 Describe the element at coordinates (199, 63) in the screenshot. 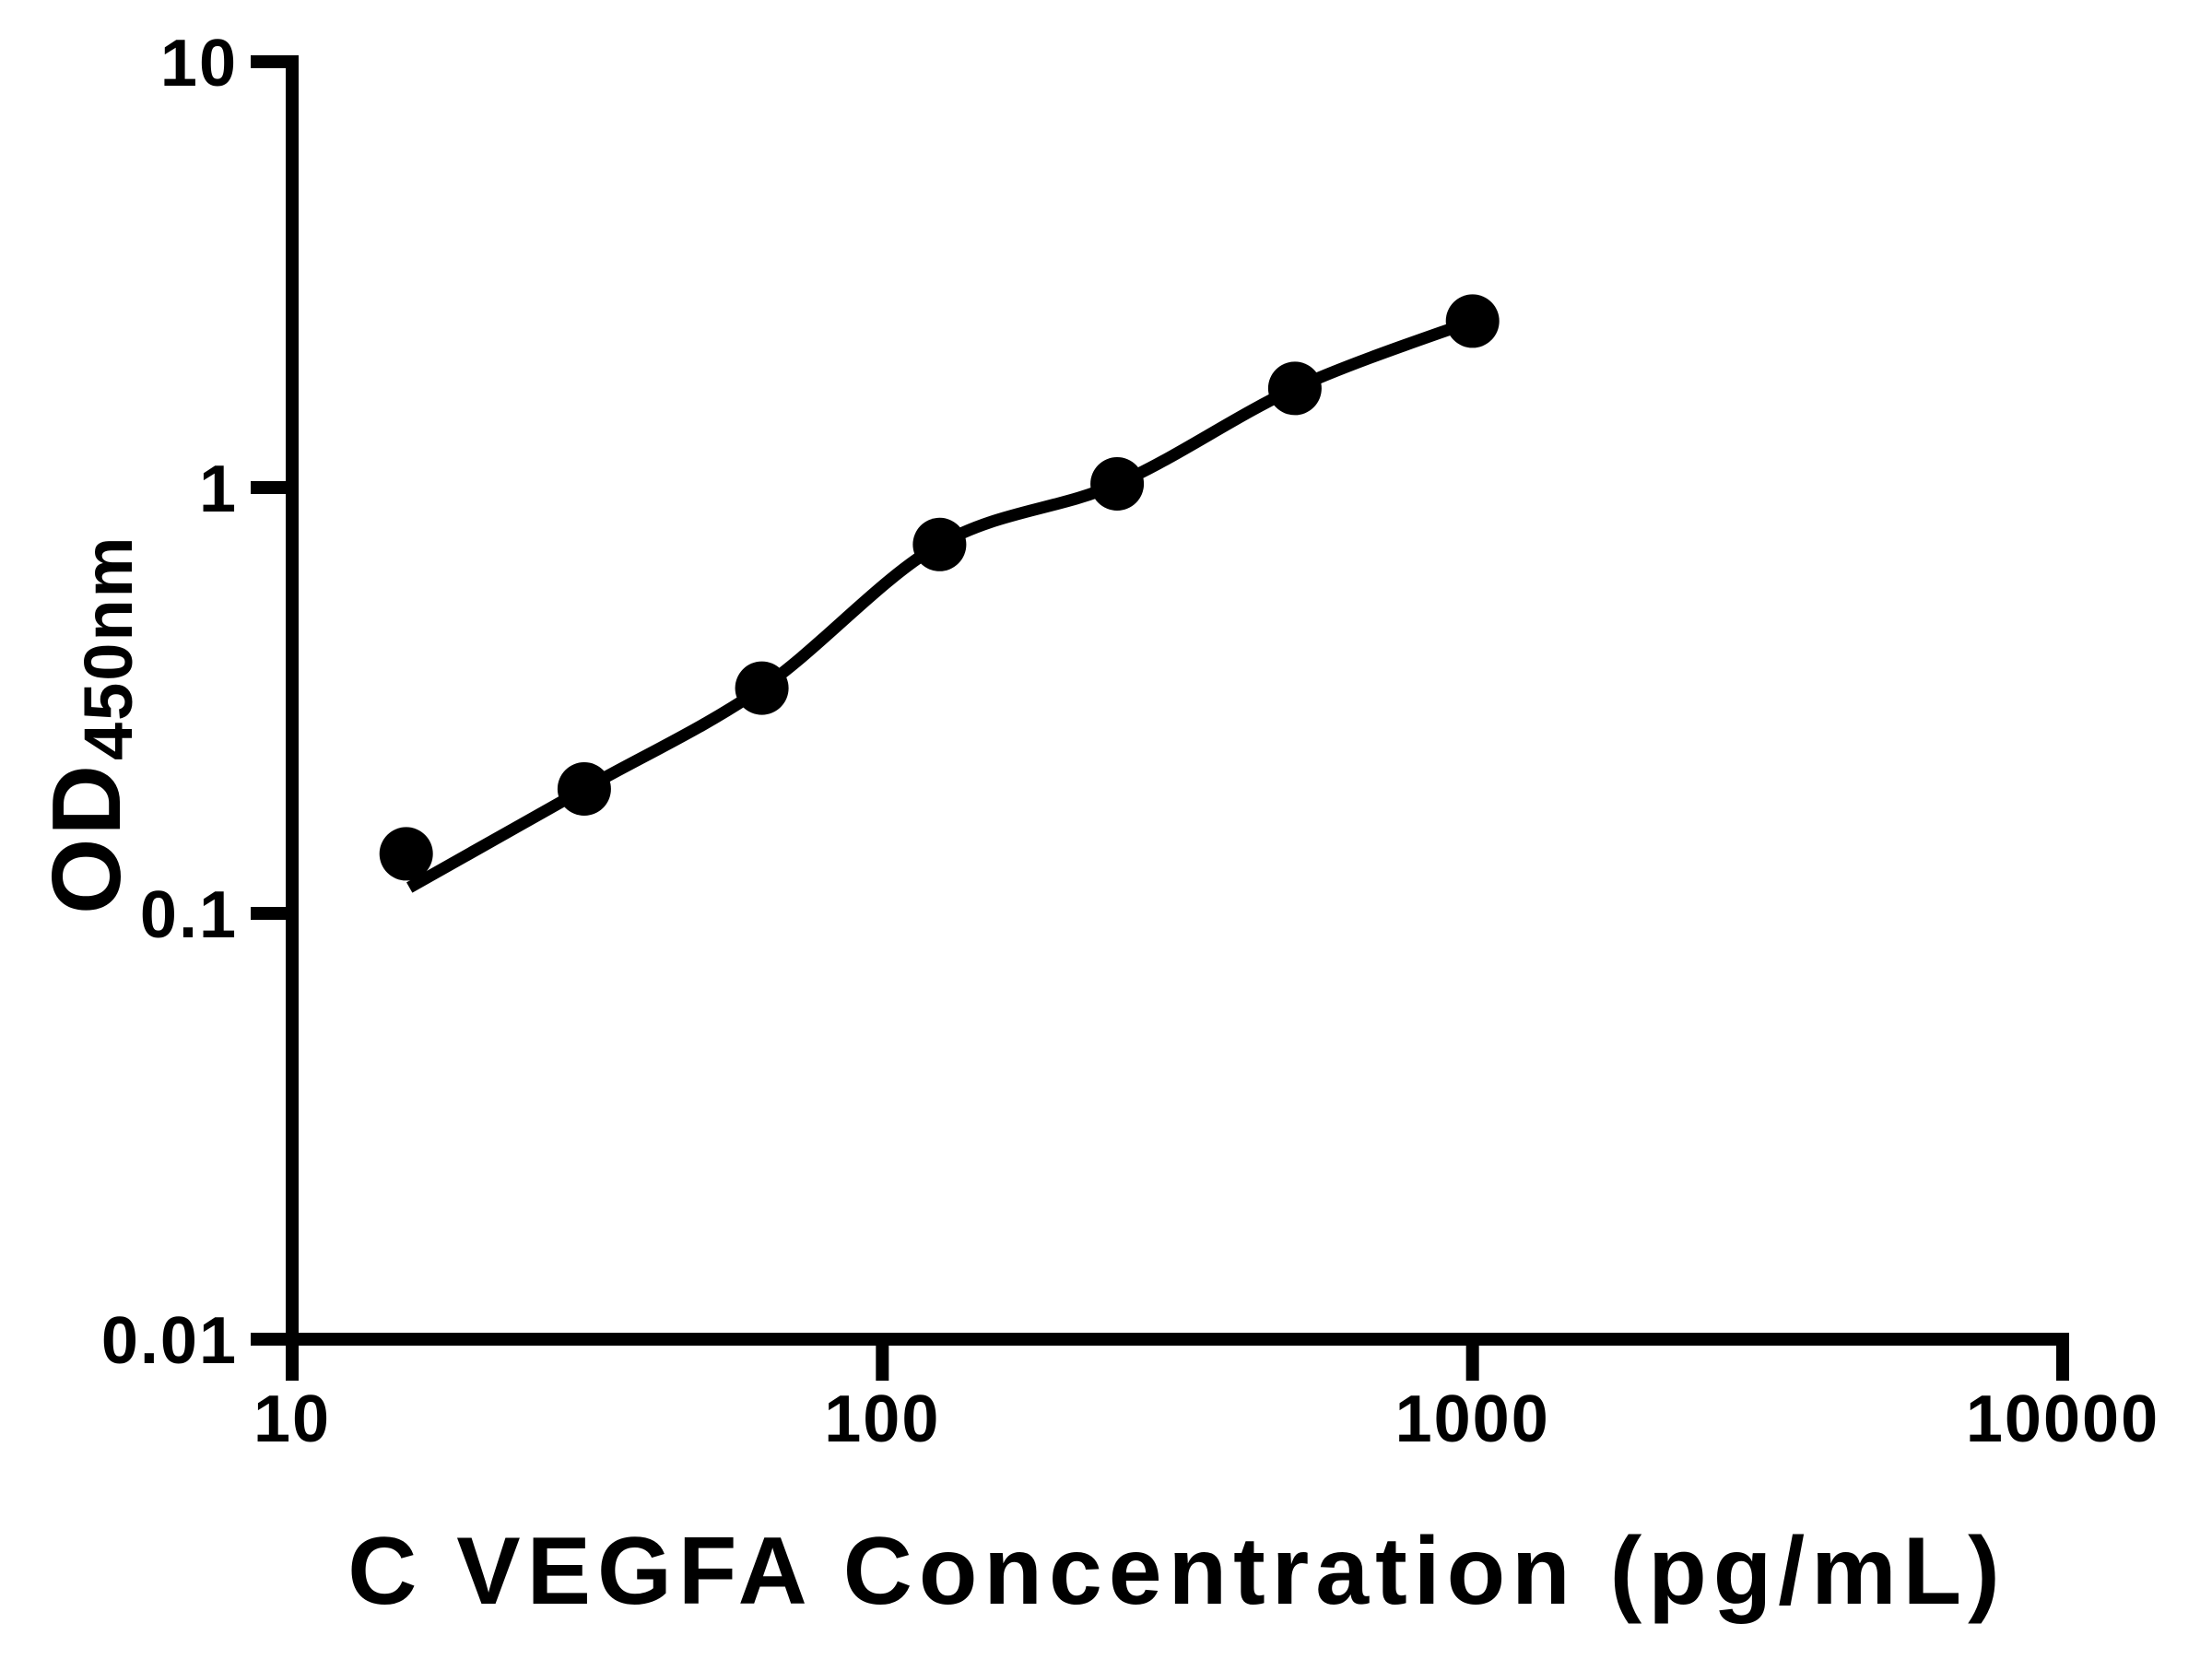

I see `y-tick-label: 10` at that location.